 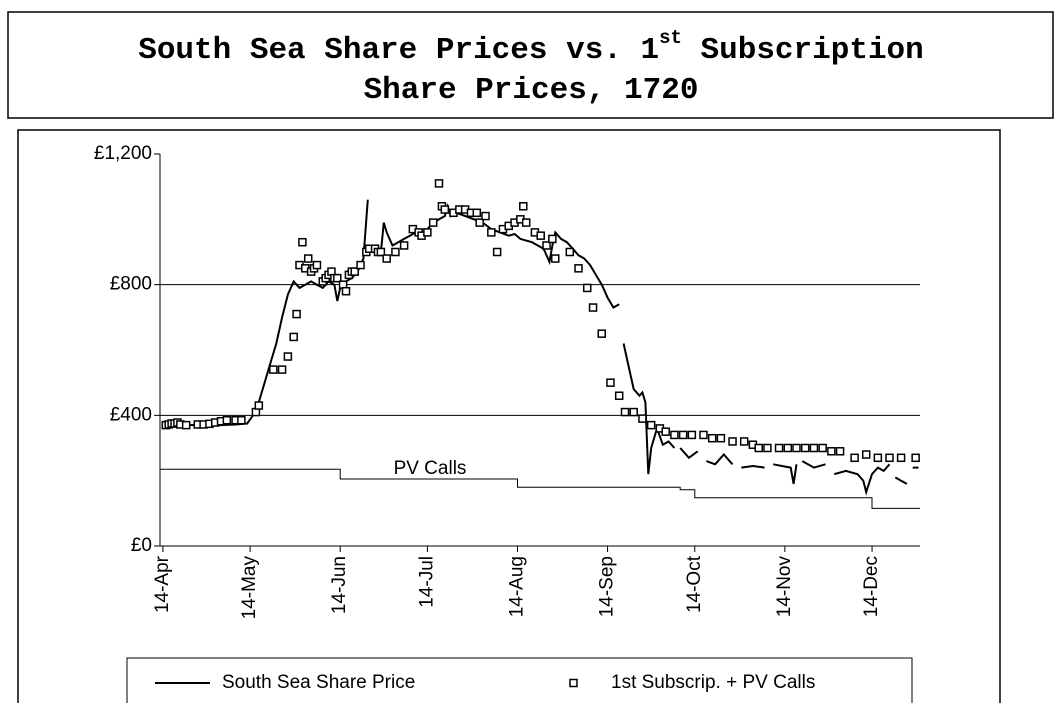 What do you see at coordinates (426, 582) in the screenshot?
I see `x-tick-label: 14-Jul` at bounding box center [426, 582].